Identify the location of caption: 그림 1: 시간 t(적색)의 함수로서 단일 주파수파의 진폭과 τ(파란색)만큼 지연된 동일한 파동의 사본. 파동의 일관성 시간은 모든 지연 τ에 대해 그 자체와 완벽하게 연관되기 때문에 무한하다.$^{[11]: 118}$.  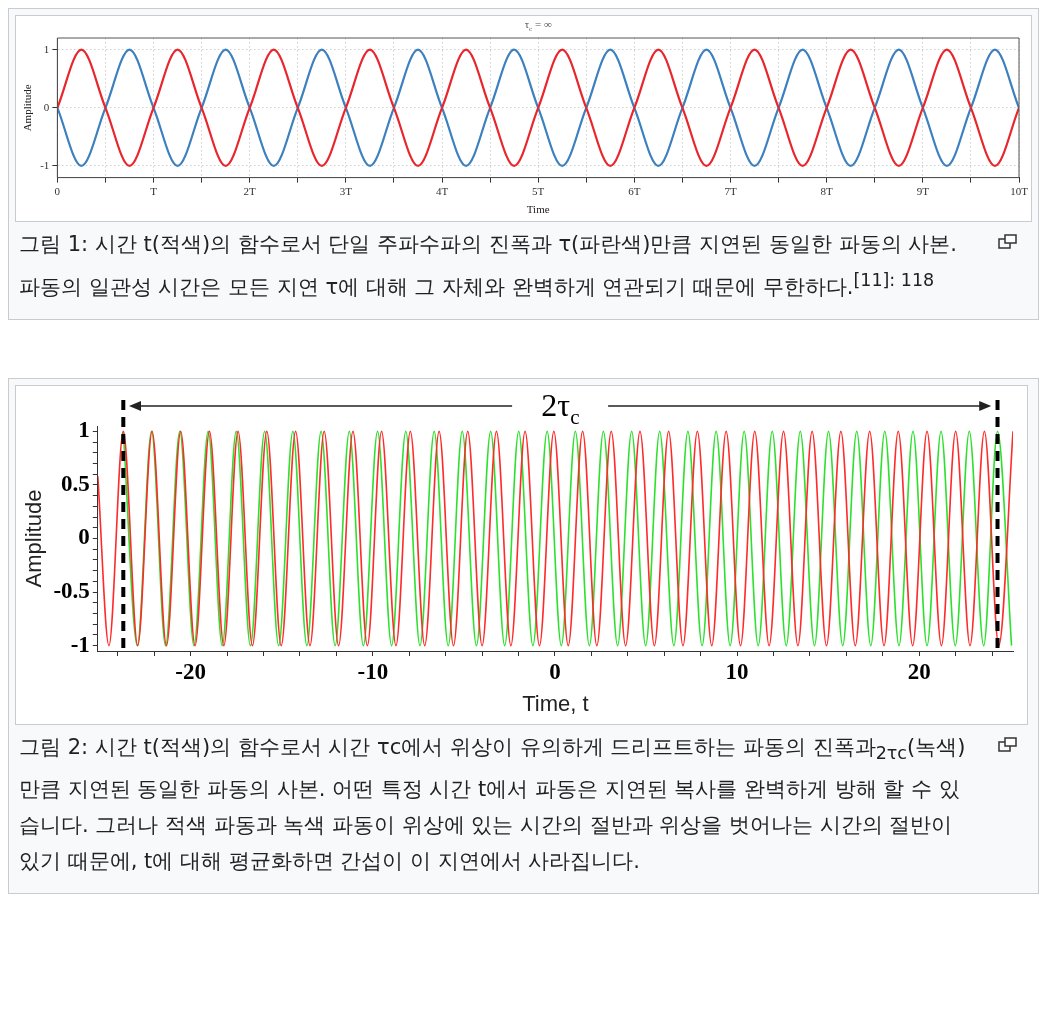
(488, 265).